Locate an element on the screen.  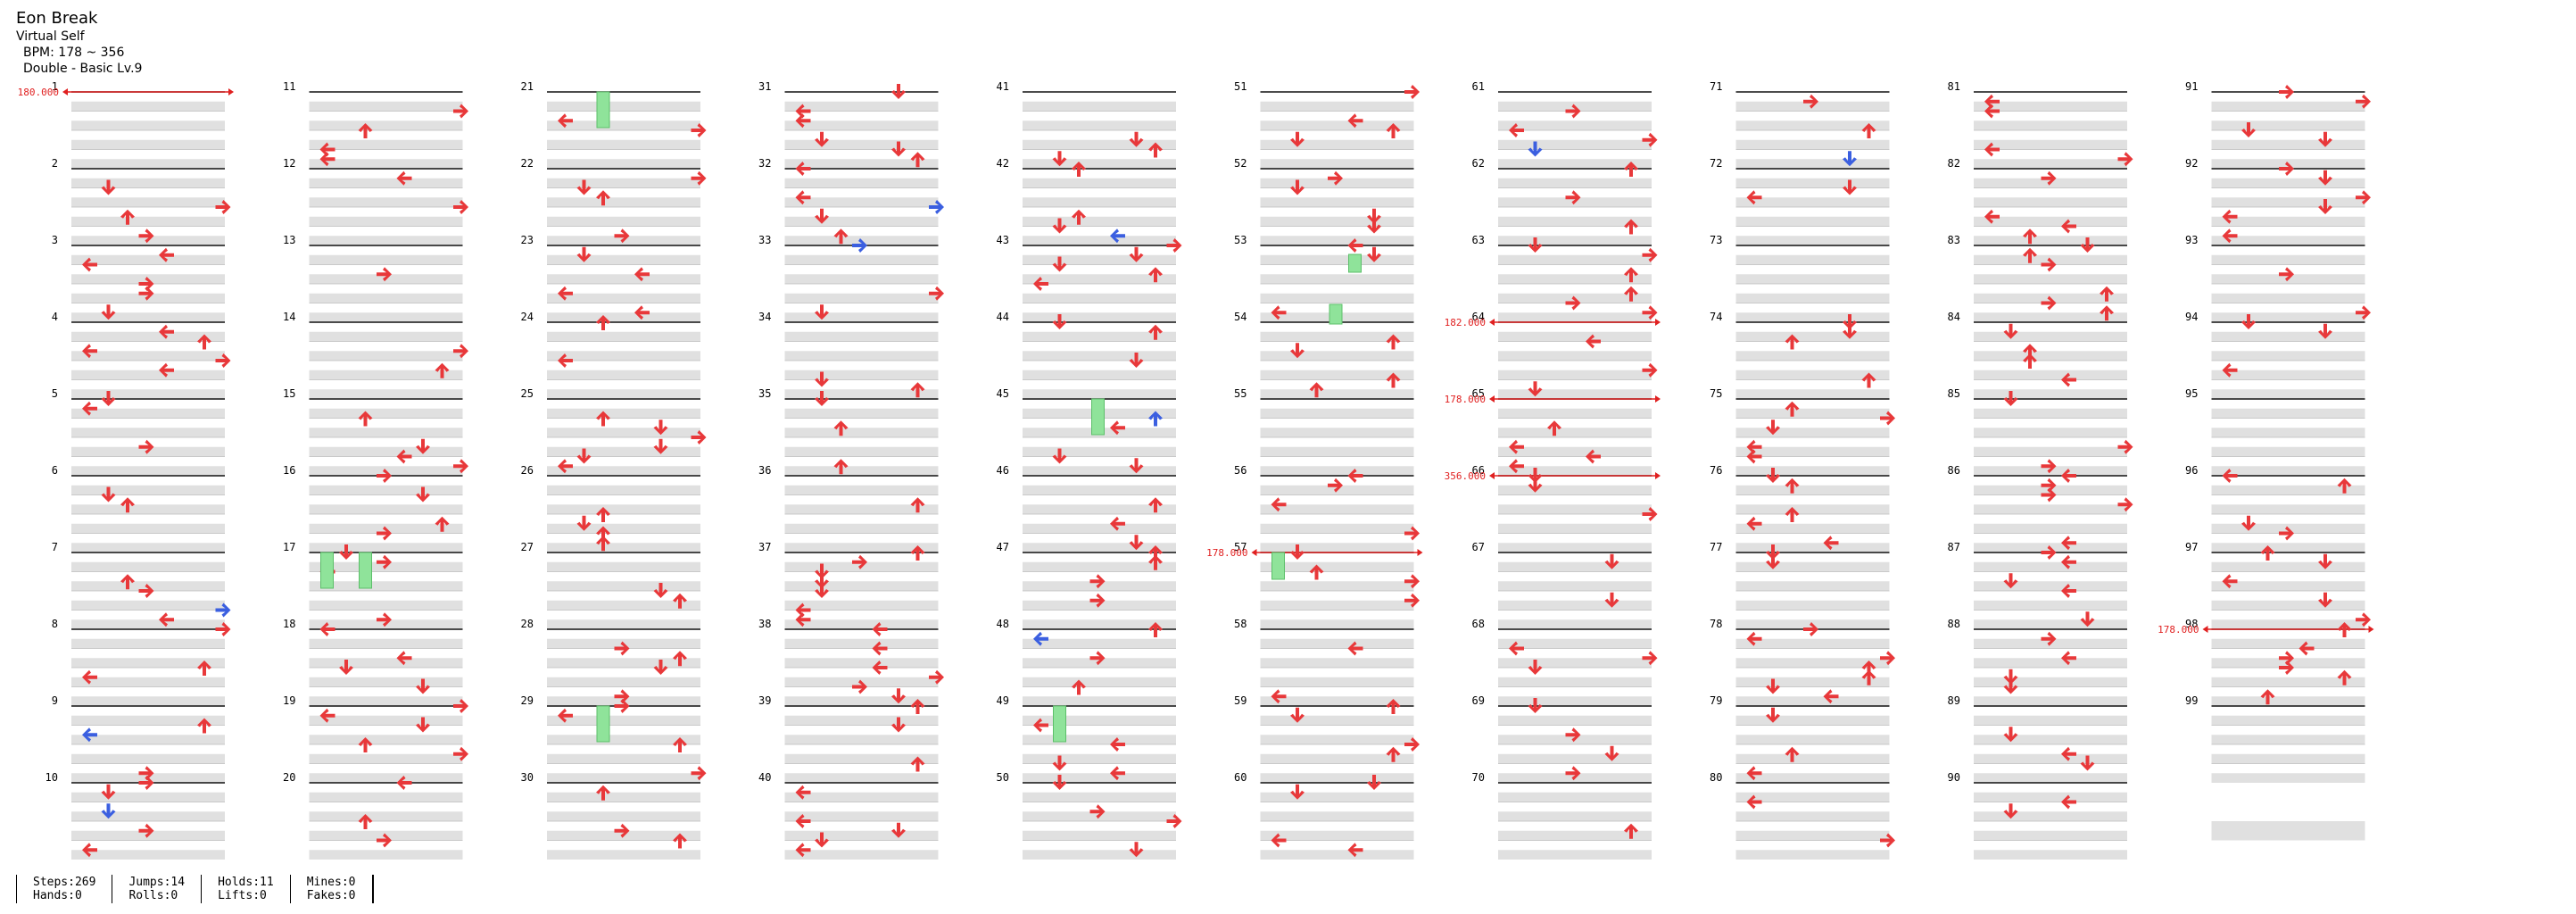
measure-number: 15 is located at coordinates (289, 393).